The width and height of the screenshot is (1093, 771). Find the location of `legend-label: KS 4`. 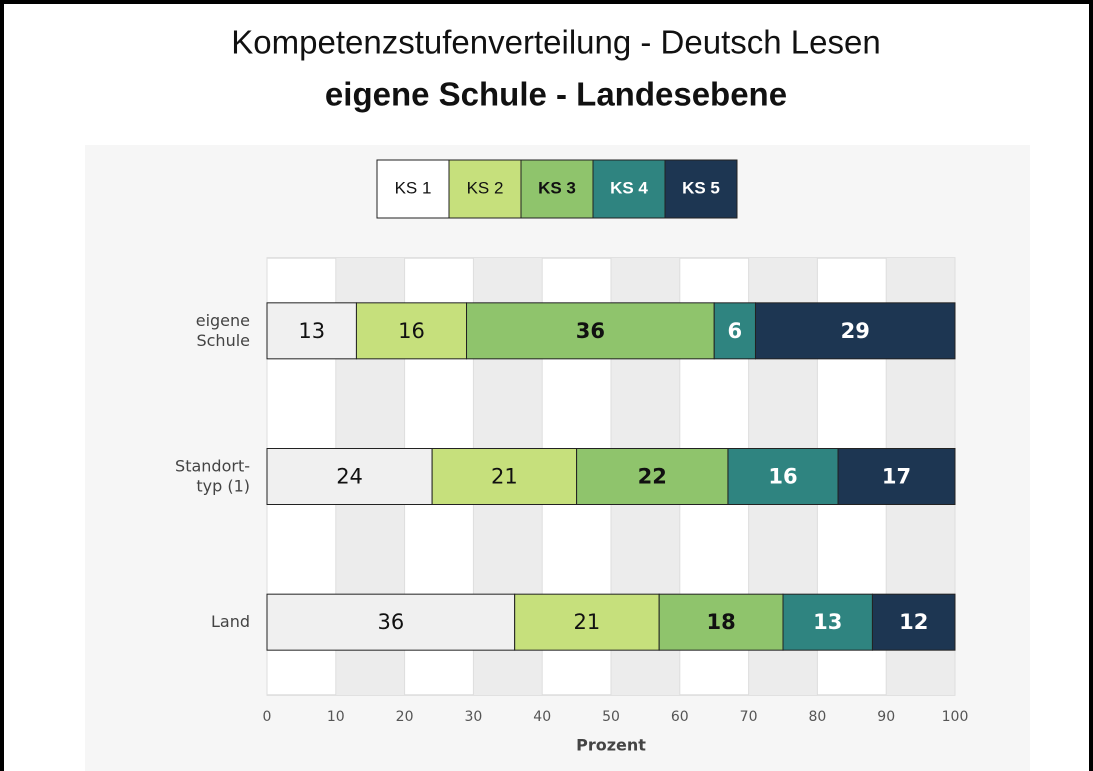

legend-label: KS 4 is located at coordinates (629, 187).